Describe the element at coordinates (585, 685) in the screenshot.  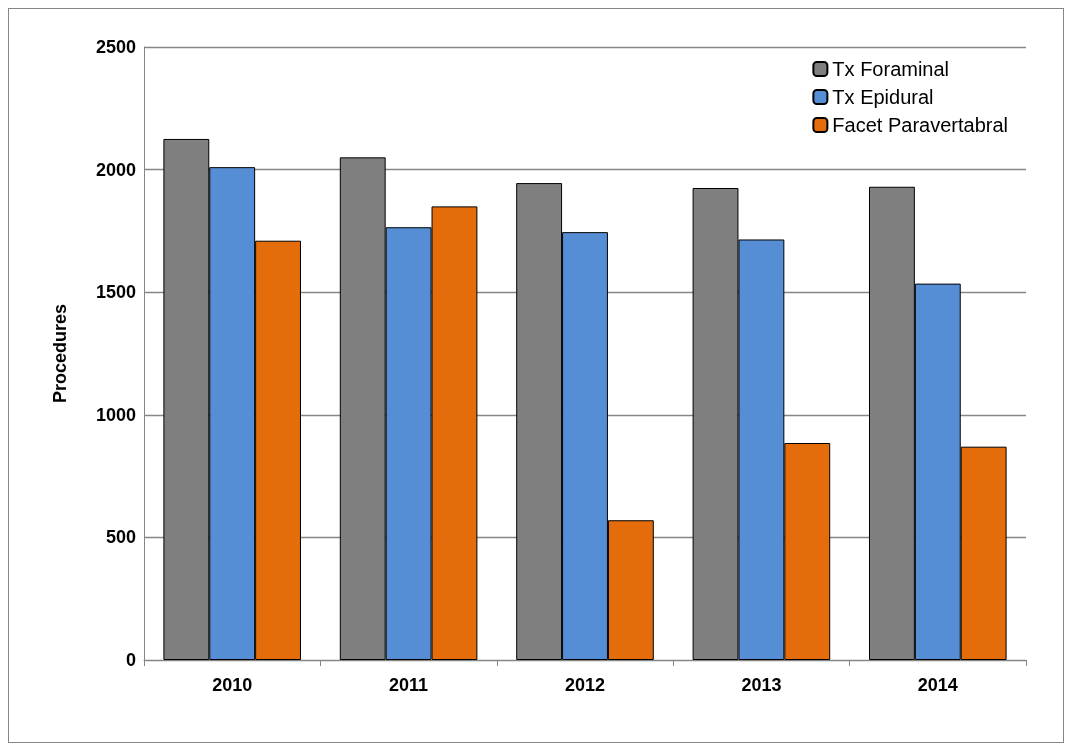
I see `x-tick-label: 2012` at that location.